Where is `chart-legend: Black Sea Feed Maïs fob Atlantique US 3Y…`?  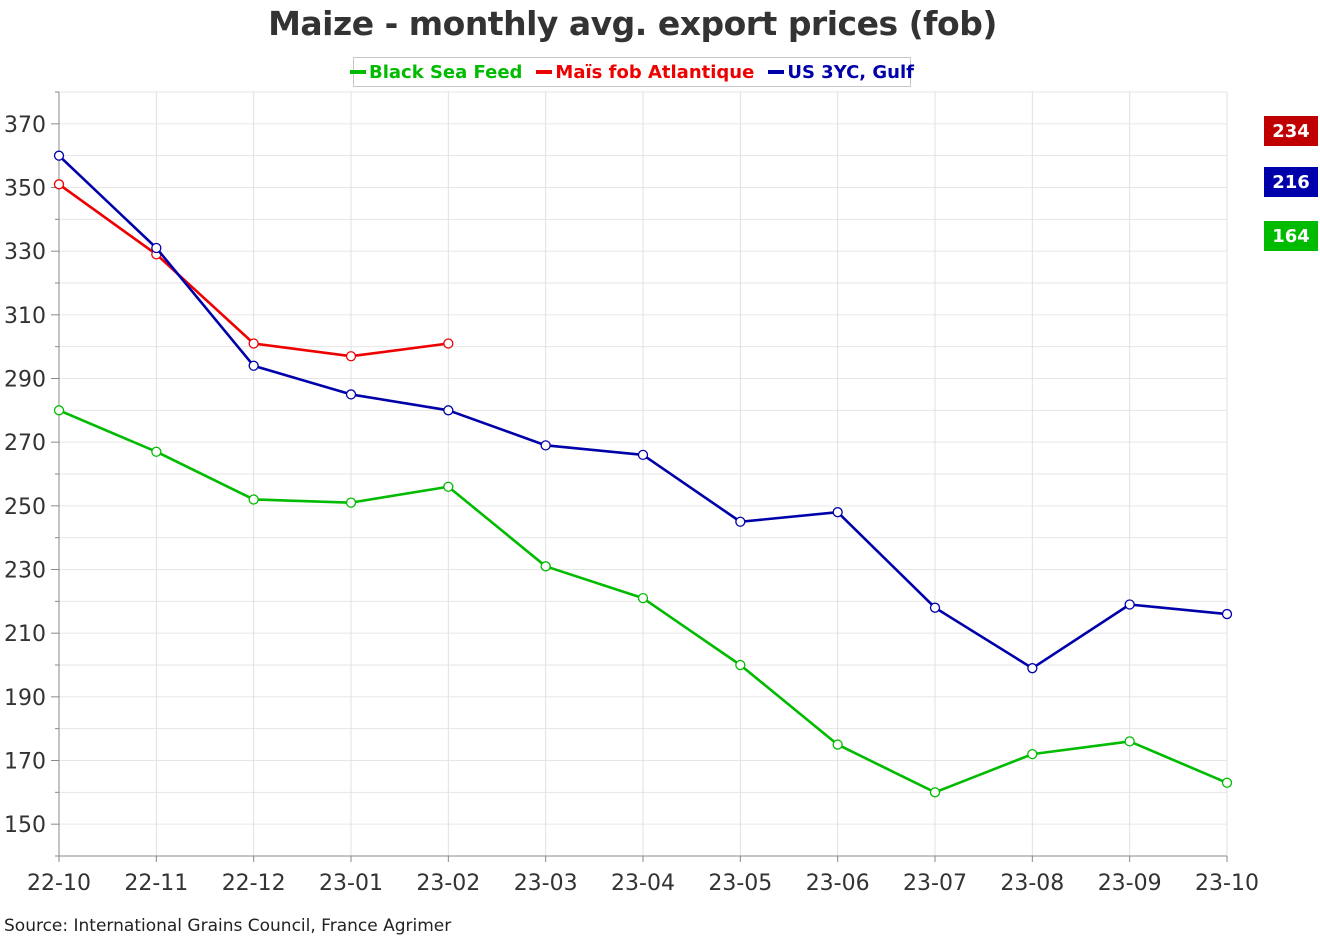
chart-legend: Black Sea Feed Maïs fob Atlantique US 3Y… is located at coordinates (632, 72).